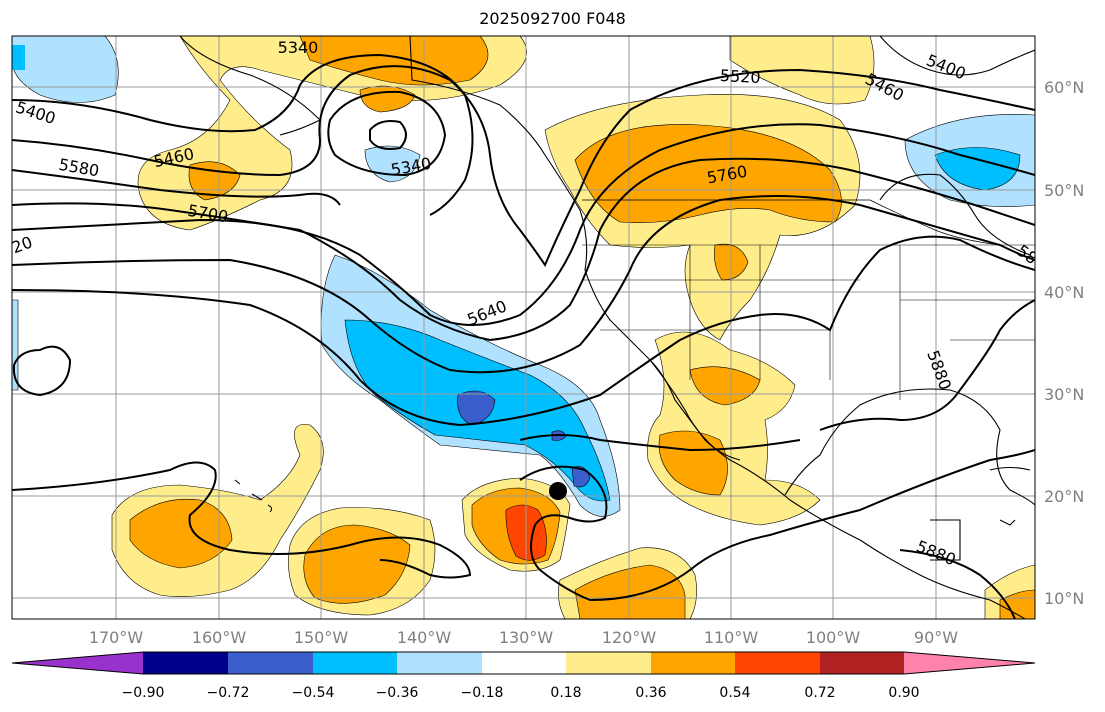 Image resolution: width=1105 pixels, height=712 pixels. Describe the element at coordinates (955, 214) in the screenshot. I see `coast-hudson` at that location.